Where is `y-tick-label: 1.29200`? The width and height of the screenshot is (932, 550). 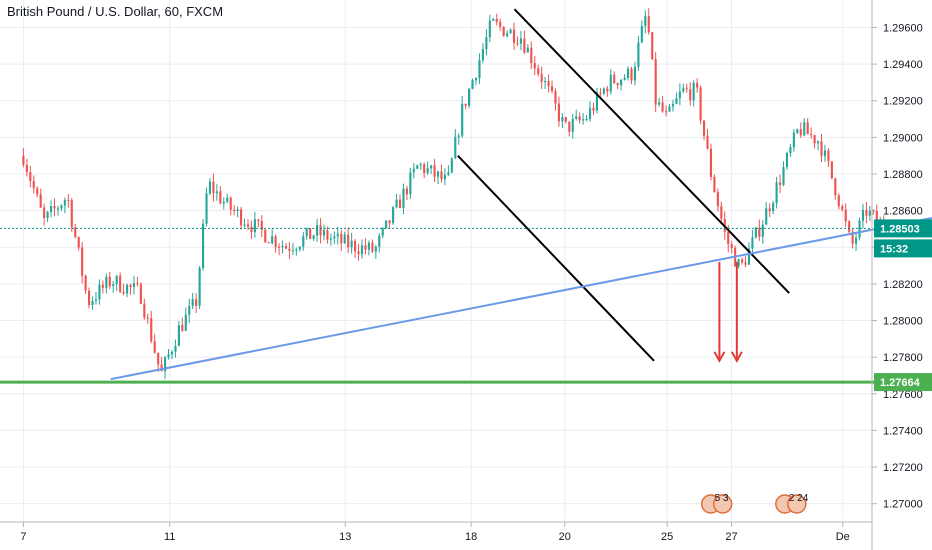
y-tick-label: 1.29200 is located at coordinates (903, 102).